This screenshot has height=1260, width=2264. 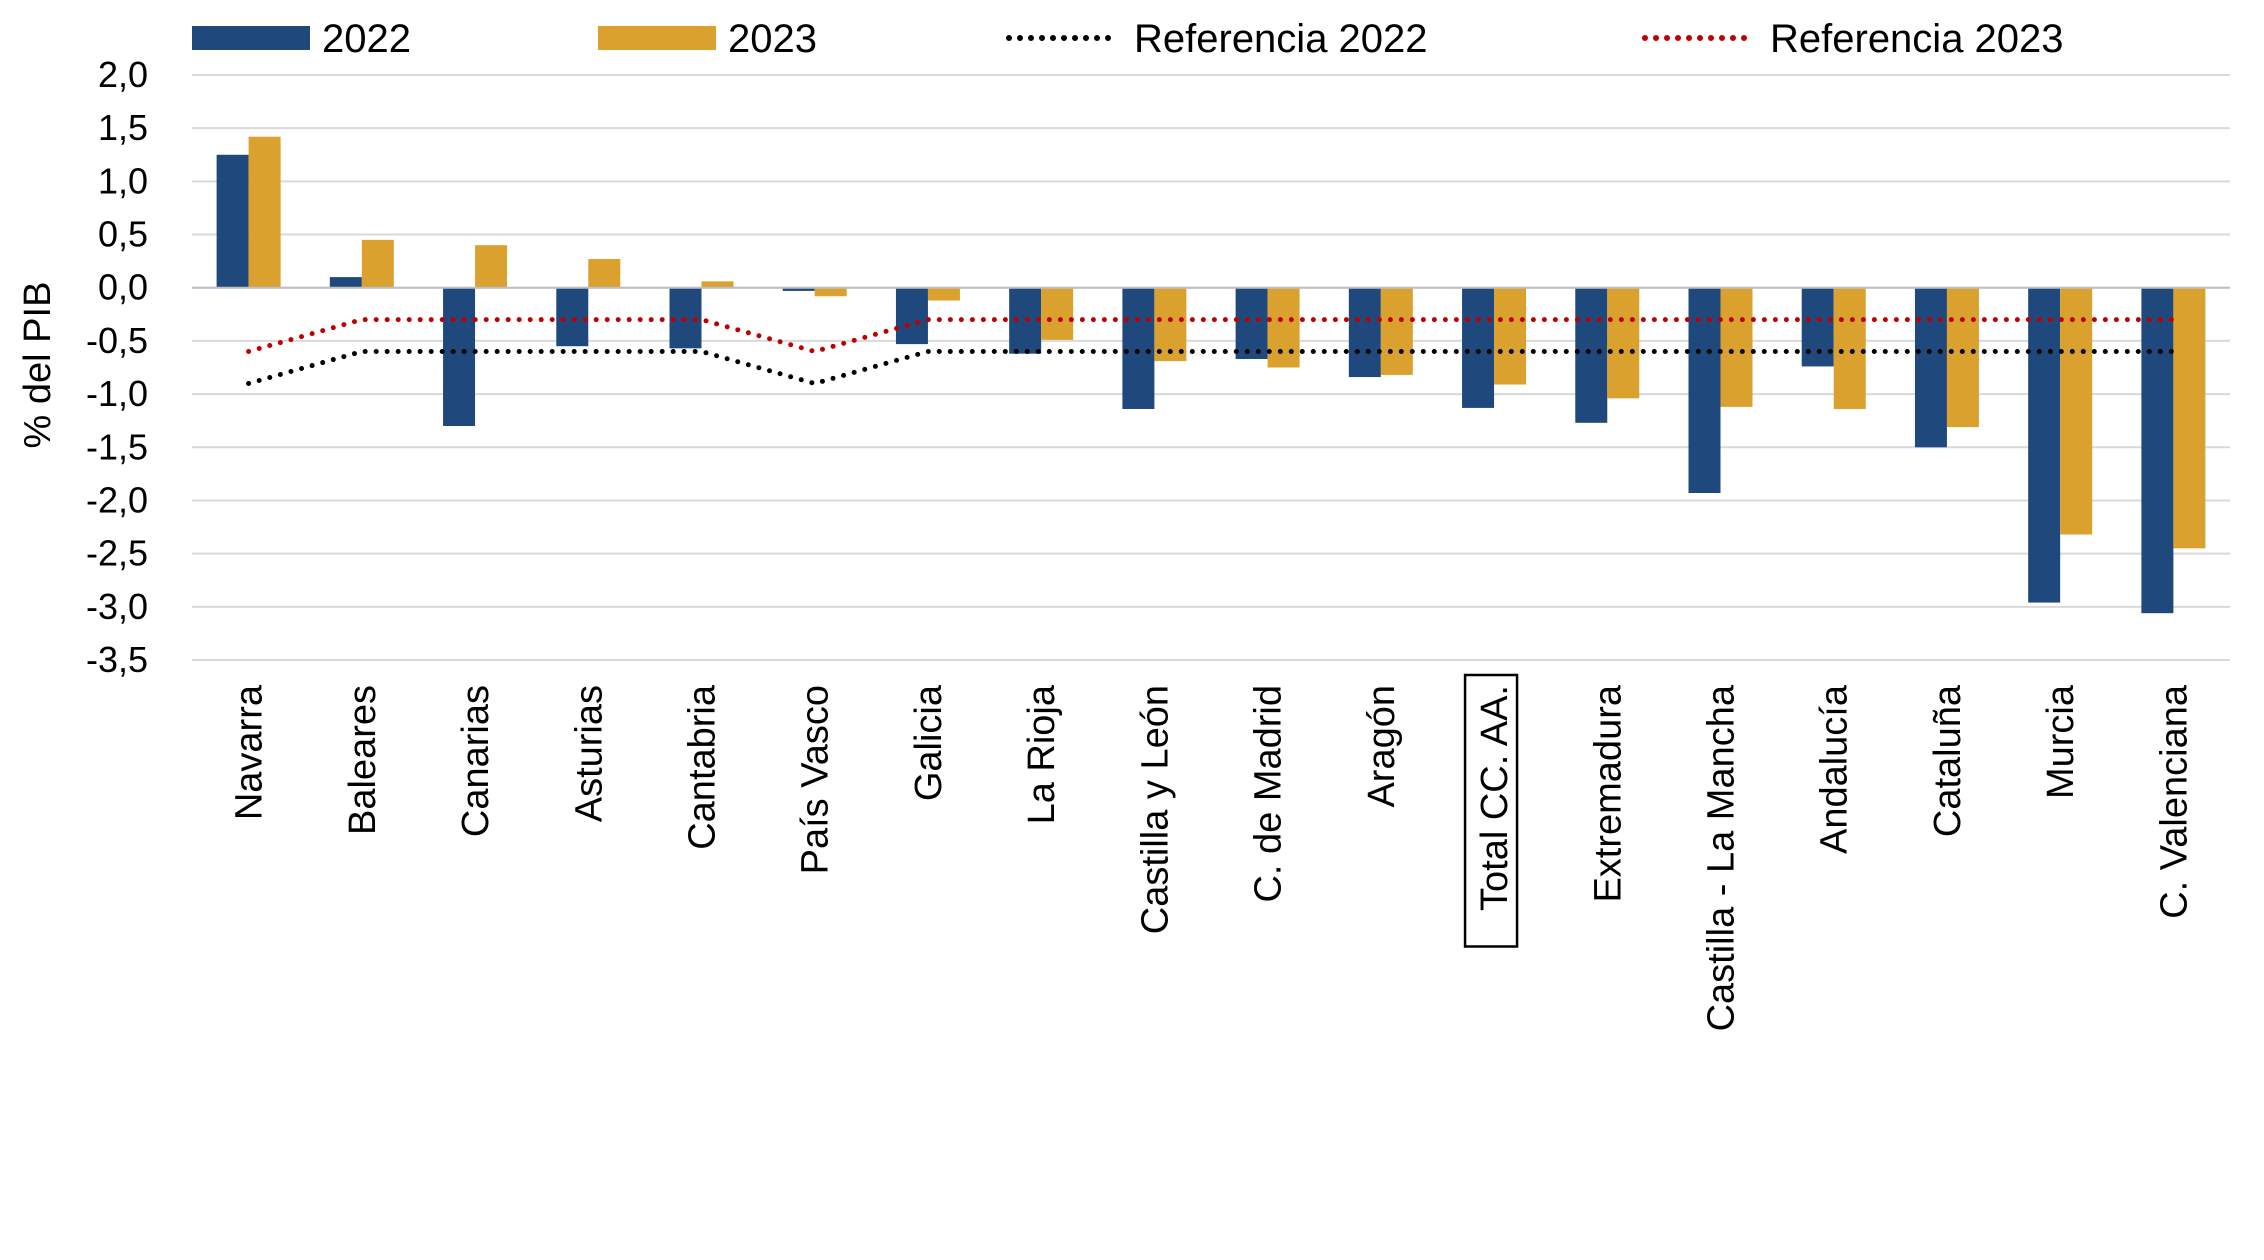 What do you see at coordinates (366, 39) in the screenshot?
I see `legend-label: 2022` at bounding box center [366, 39].